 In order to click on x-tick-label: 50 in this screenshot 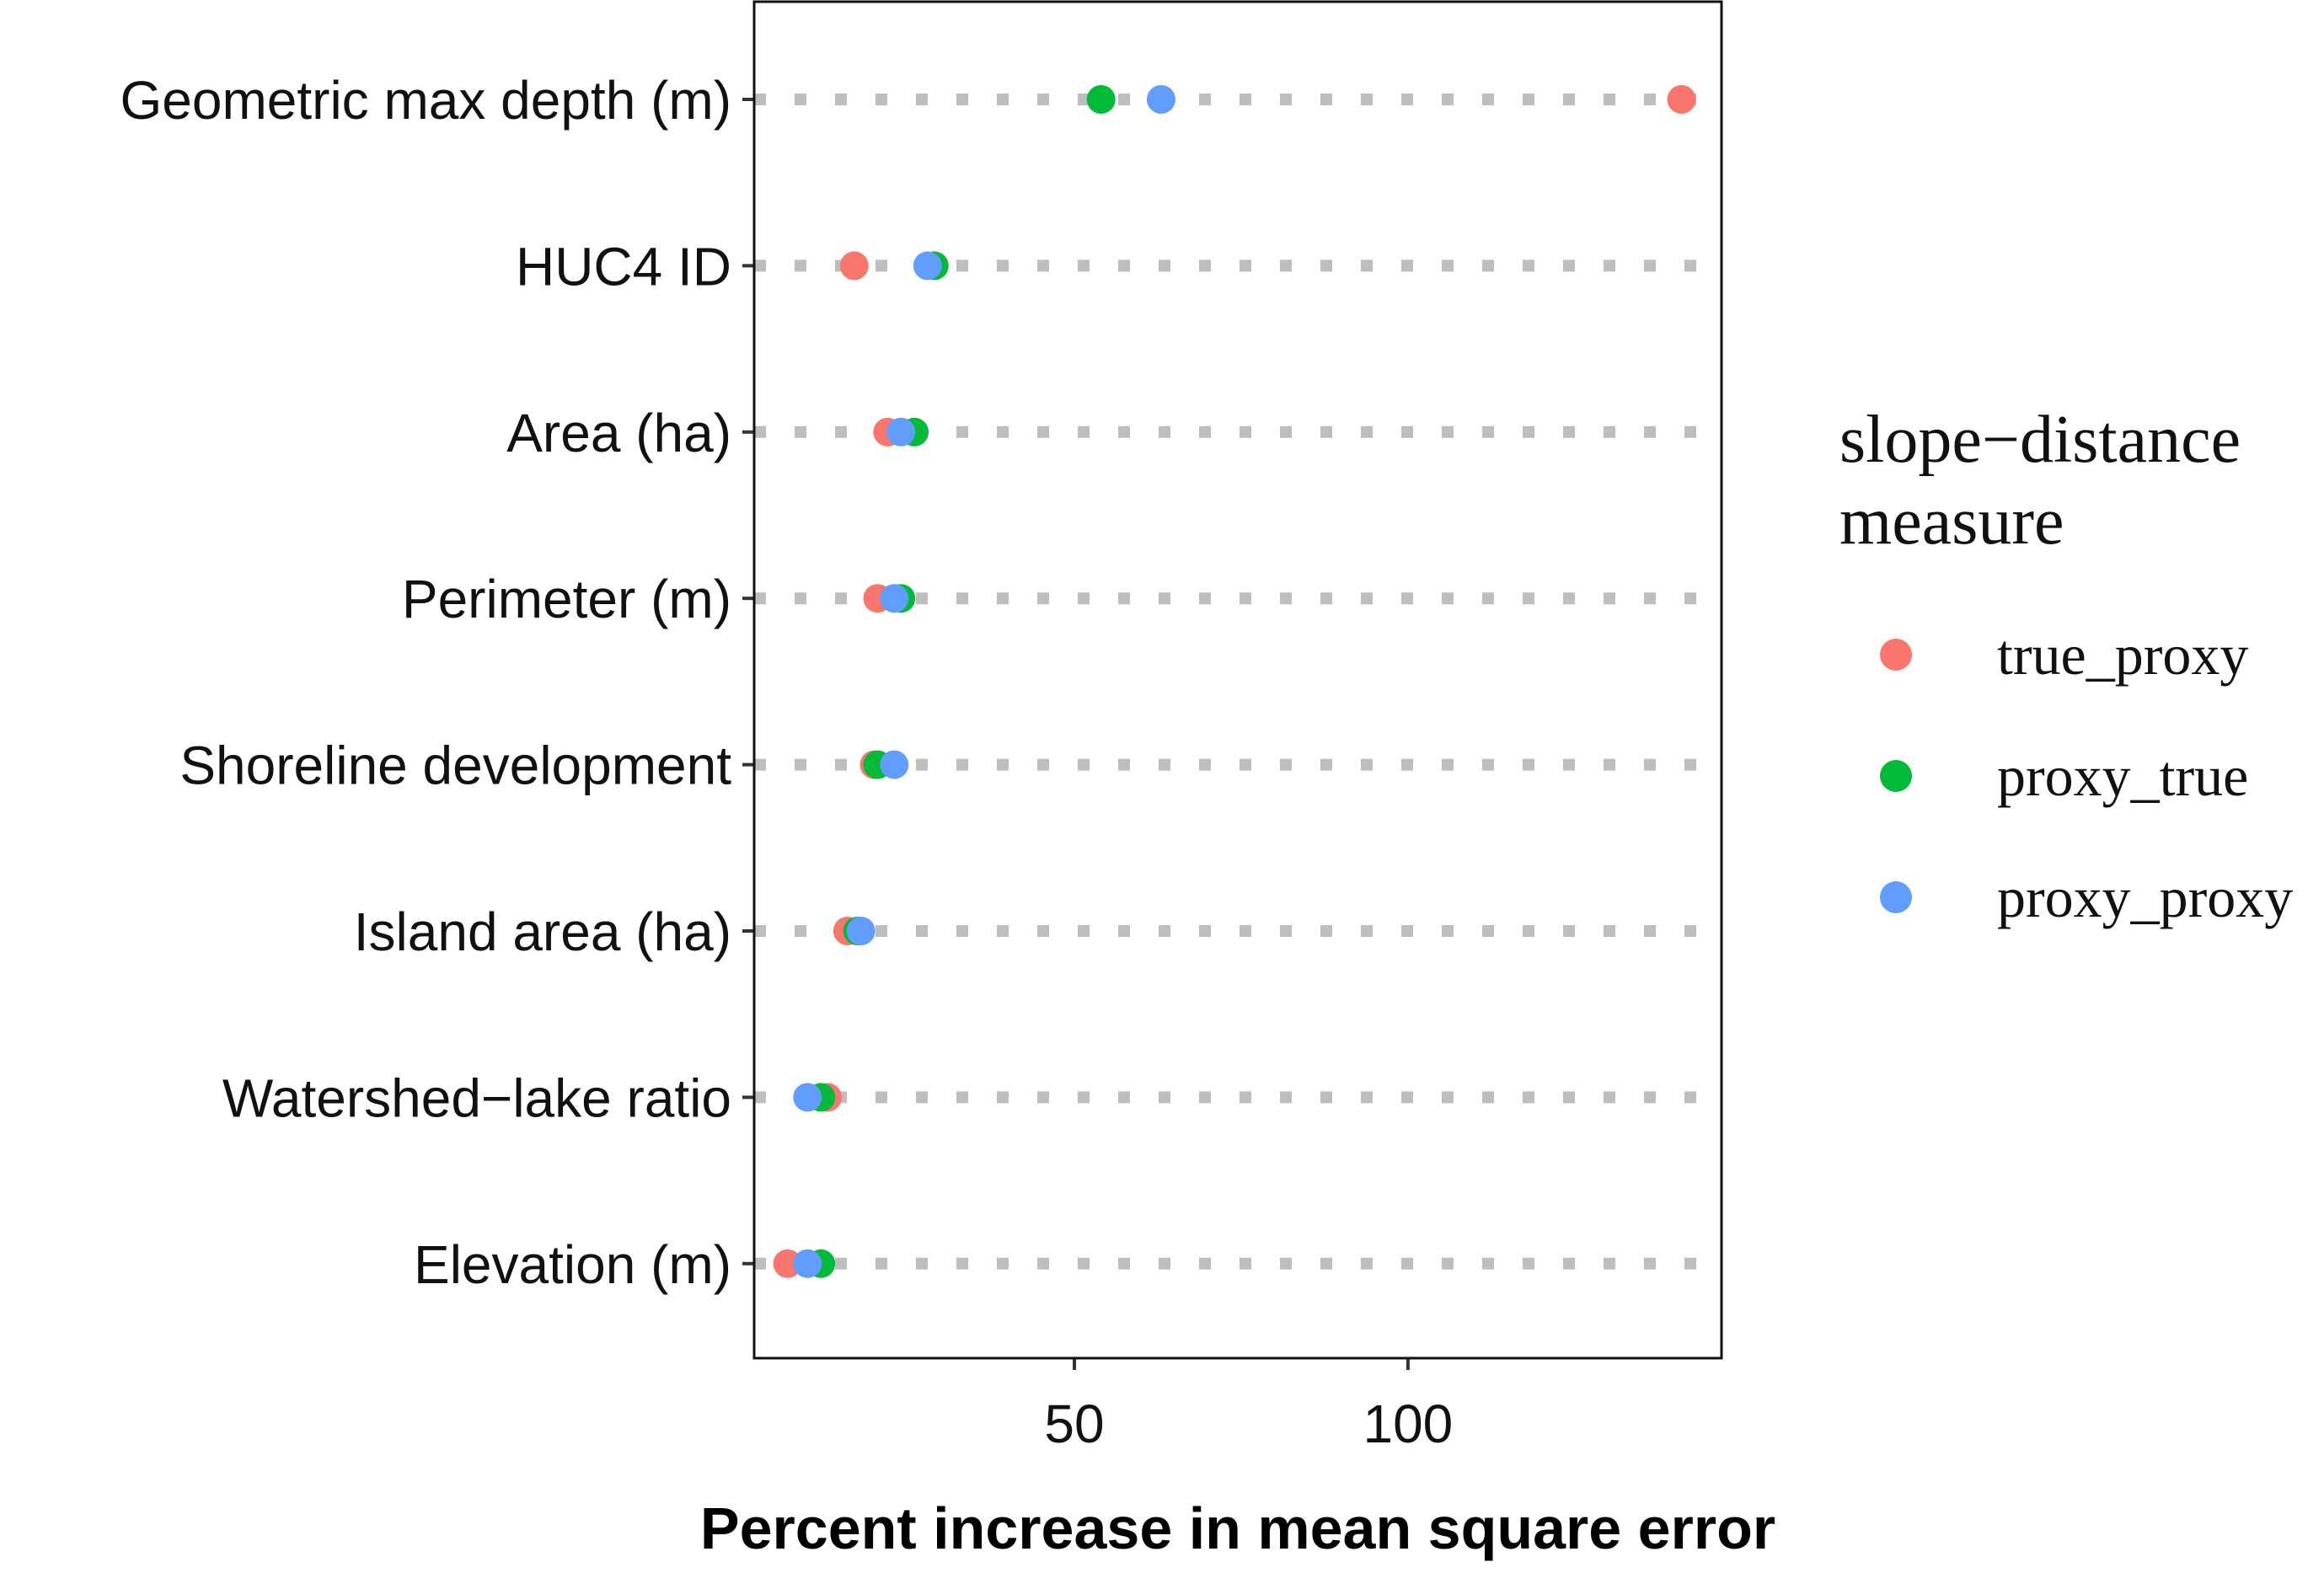, I will do `click(1074, 1424)`.